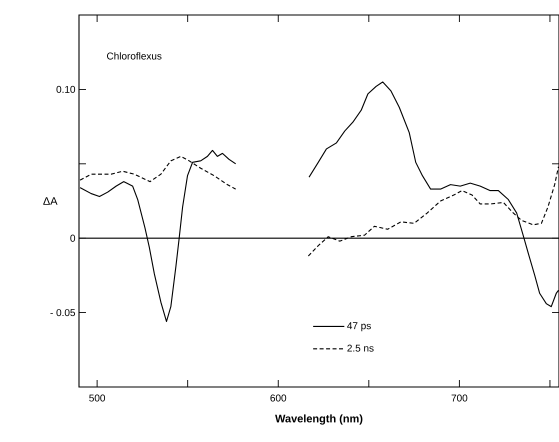 This screenshot has width=559, height=442. What do you see at coordinates (63, 312) in the screenshot?
I see `y-tick-label: - 0.05` at bounding box center [63, 312].